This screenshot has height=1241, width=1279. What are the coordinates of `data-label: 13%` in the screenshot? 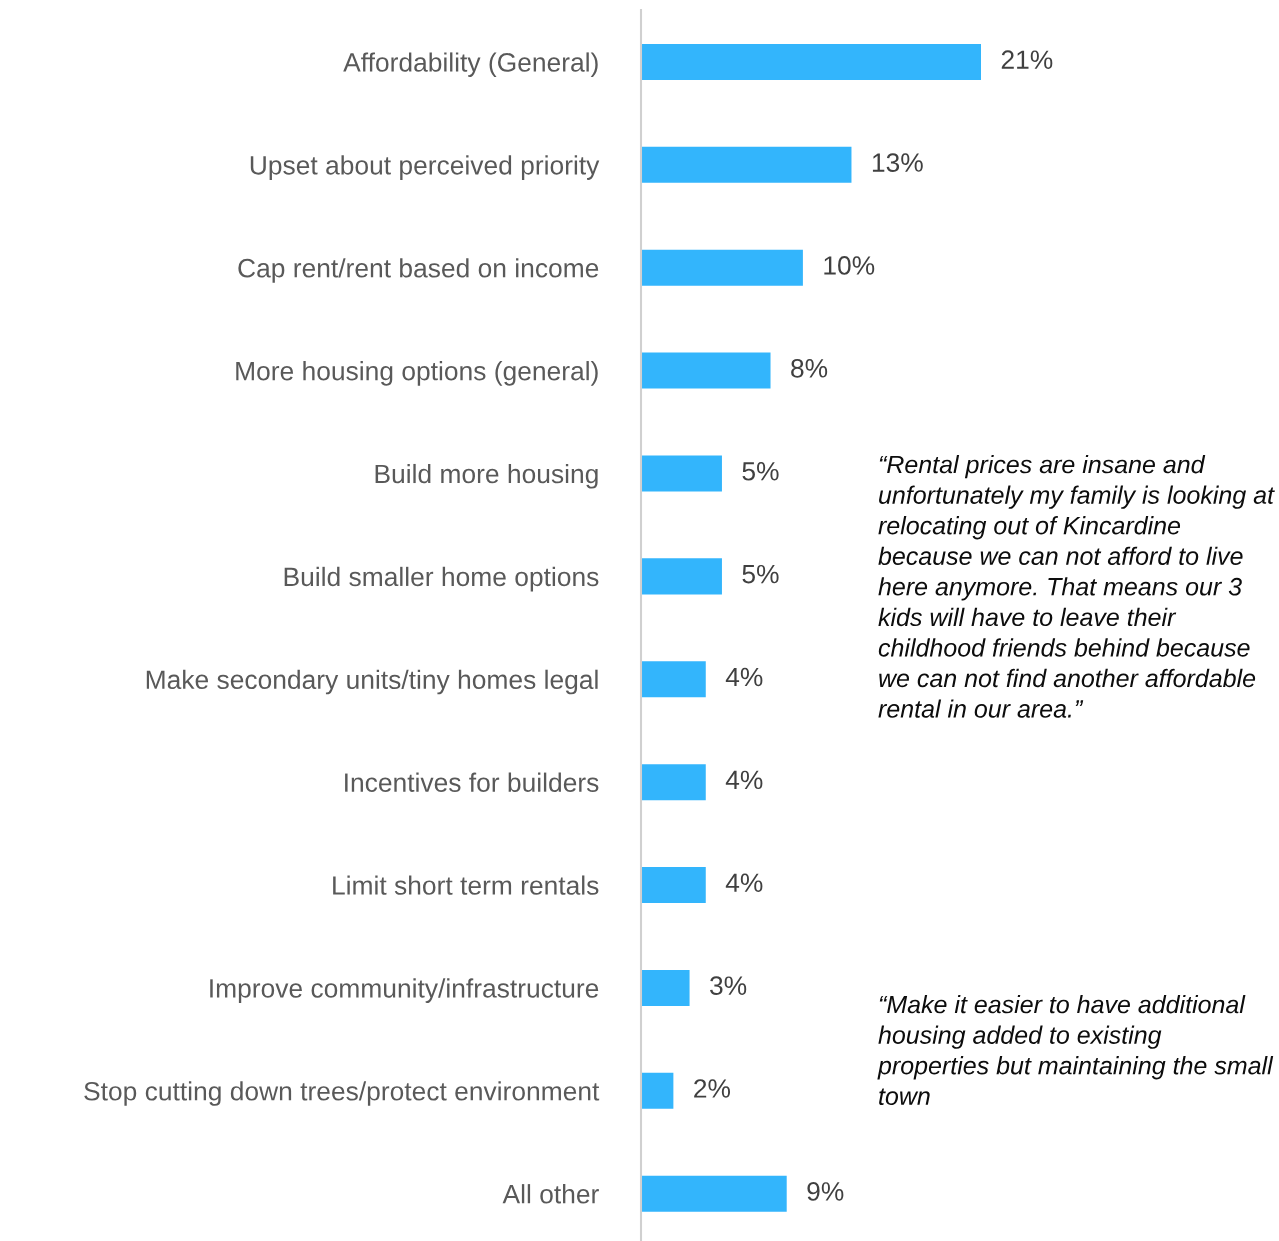 It's located at (897, 162).